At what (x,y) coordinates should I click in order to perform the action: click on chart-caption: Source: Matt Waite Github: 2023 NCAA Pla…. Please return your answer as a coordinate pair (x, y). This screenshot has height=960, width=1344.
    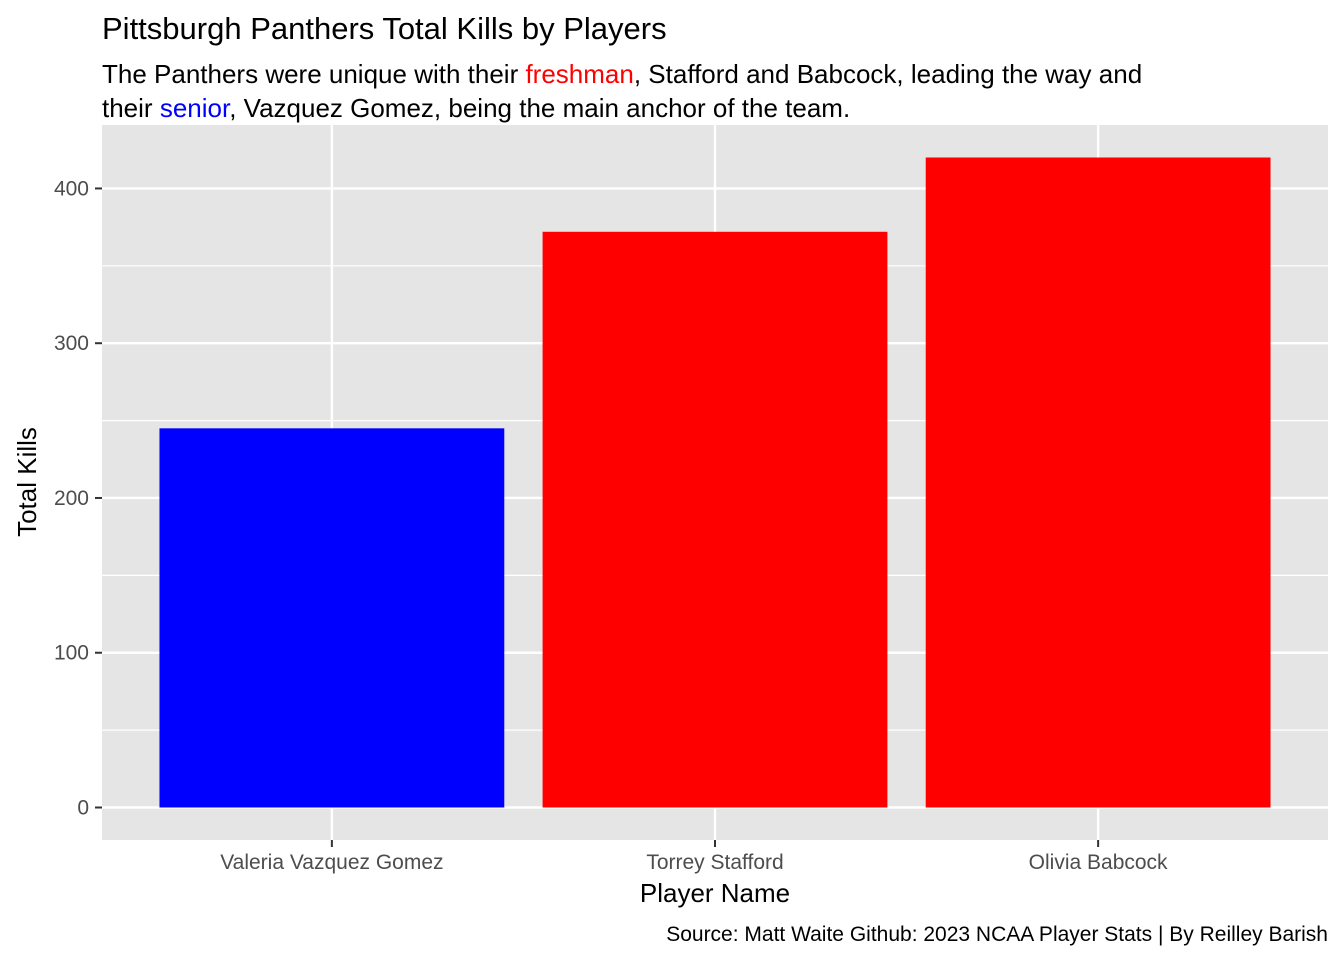
    Looking at the image, I should click on (997, 934).